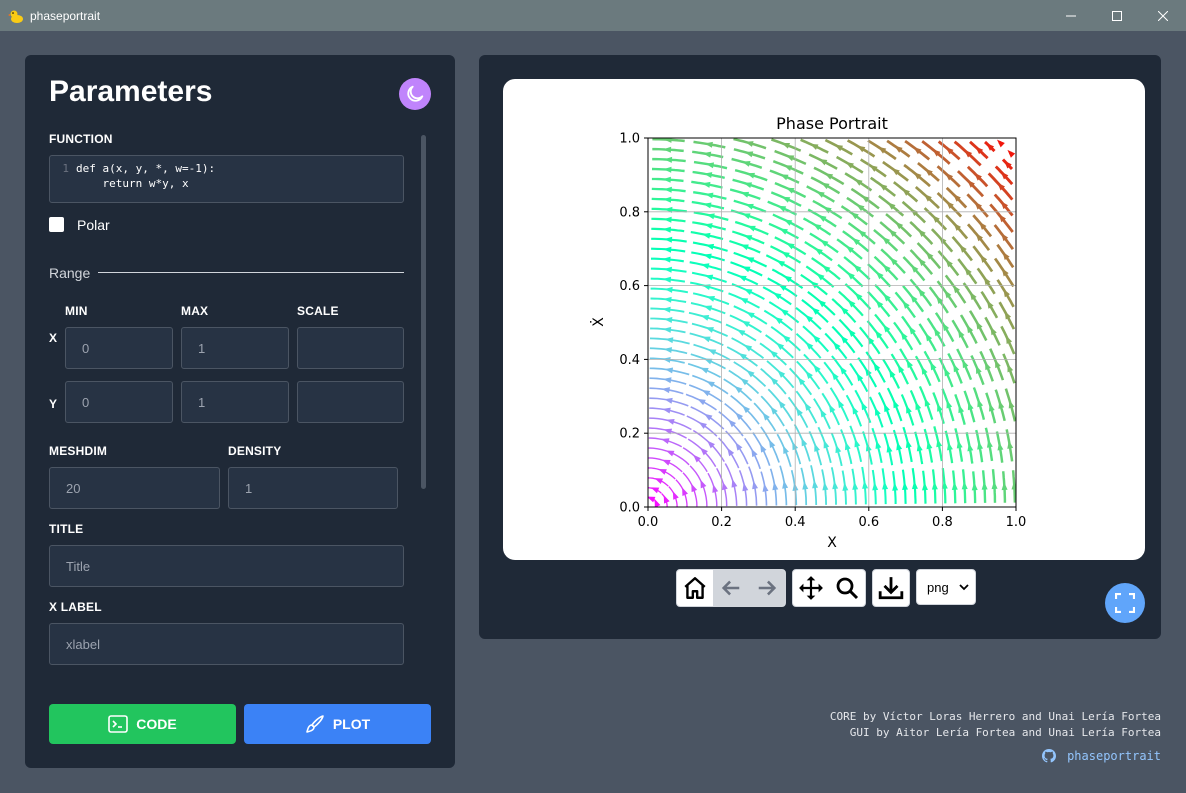 Image resolution: width=1186 pixels, height=793 pixels. What do you see at coordinates (350, 348) in the screenshot?
I see `x-scale-input` at bounding box center [350, 348].